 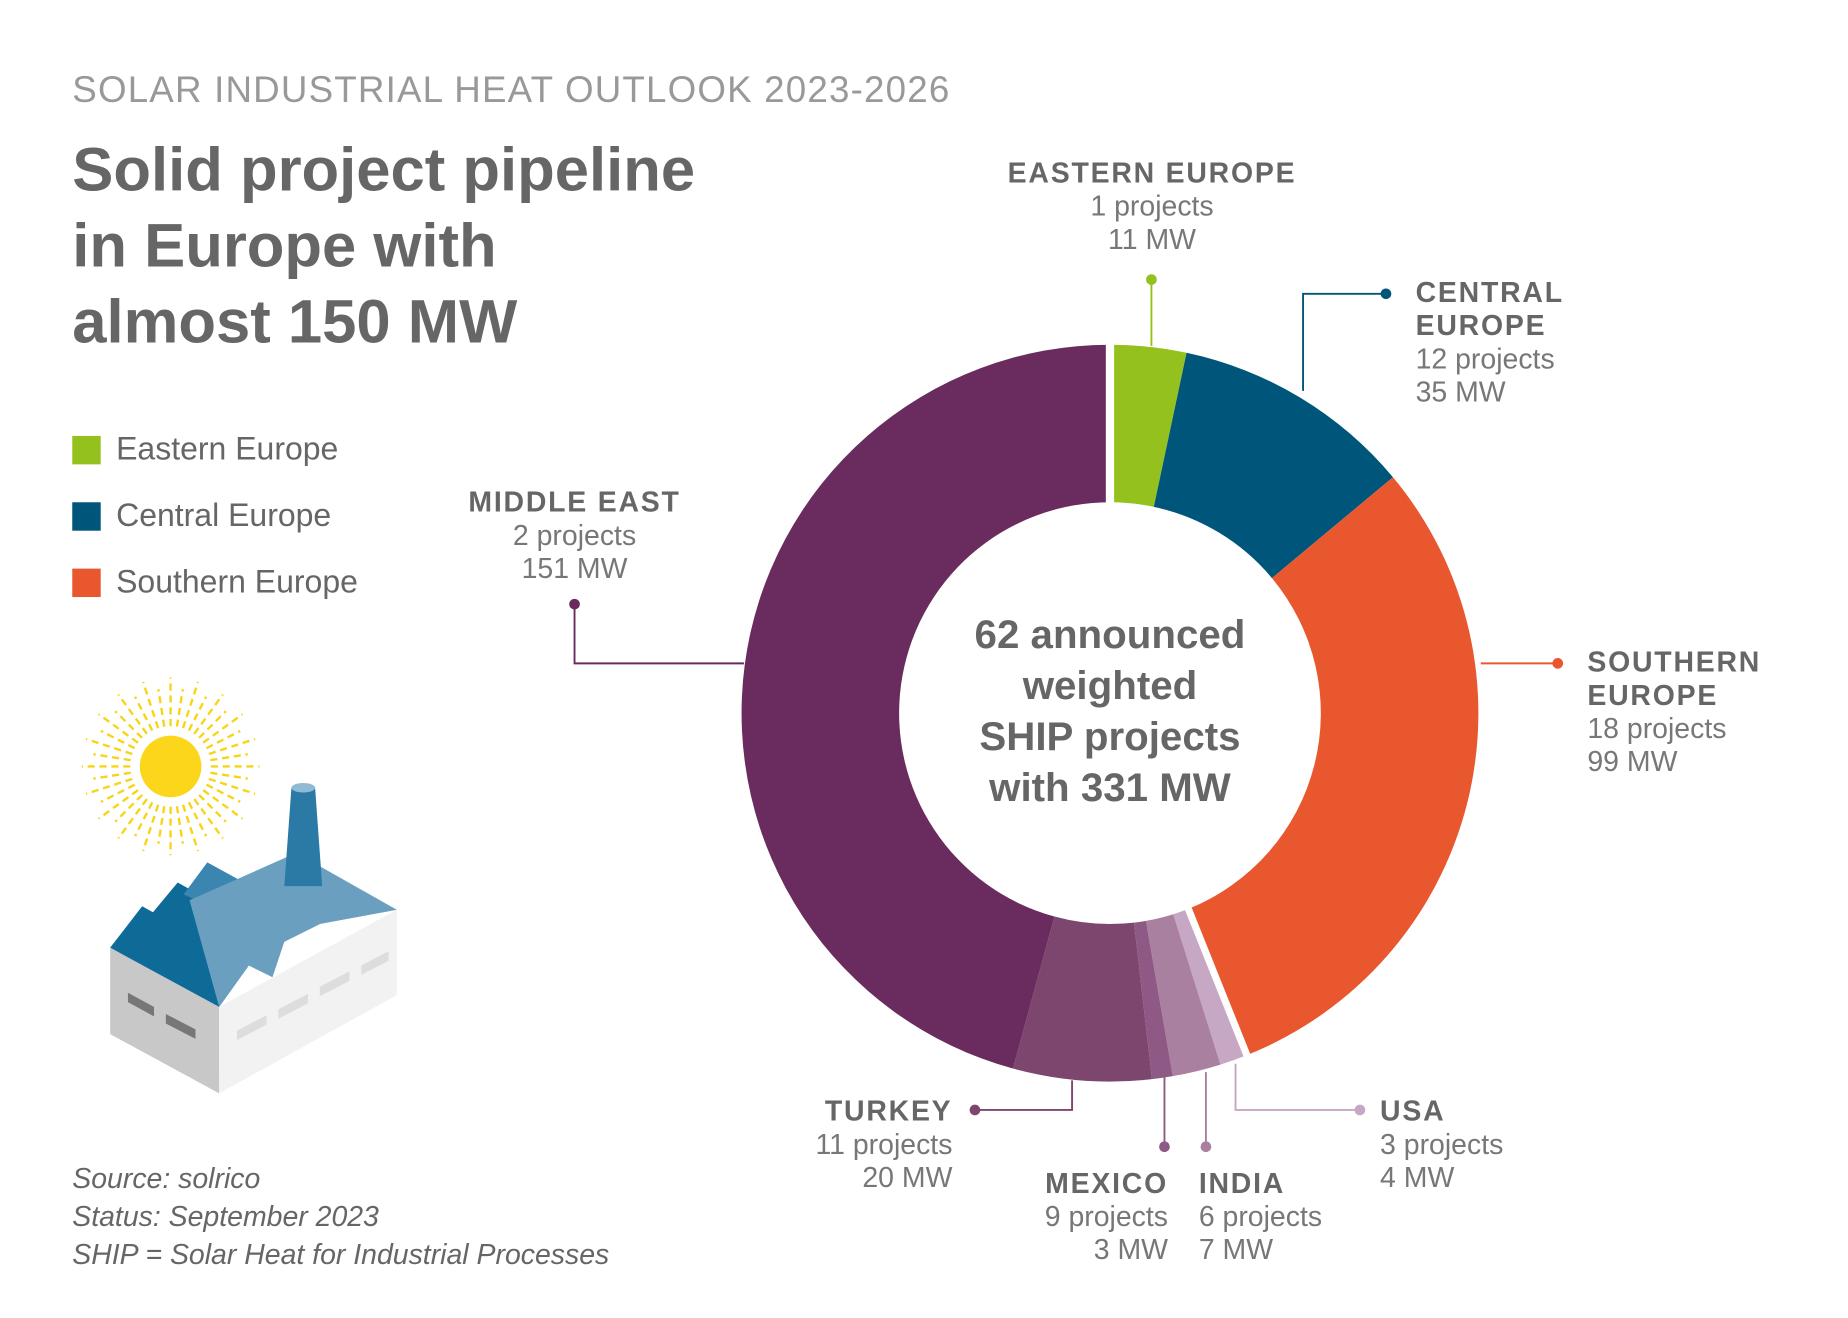 What do you see at coordinates (574, 502) in the screenshot?
I see `label-name: MIDDLE EAST` at bounding box center [574, 502].